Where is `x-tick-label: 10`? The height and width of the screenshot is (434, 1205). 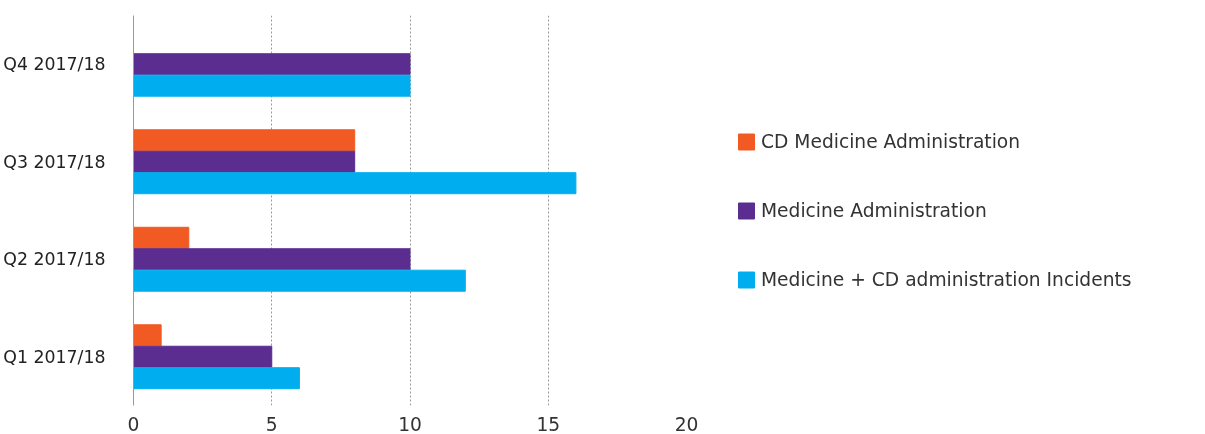
x-tick-label: 10 is located at coordinates (410, 423).